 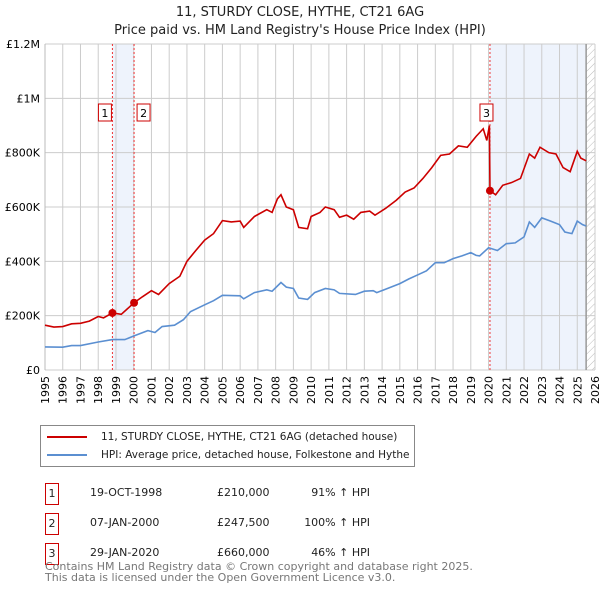 I want to click on x-tick-label: 2001, so click(x=151, y=390).